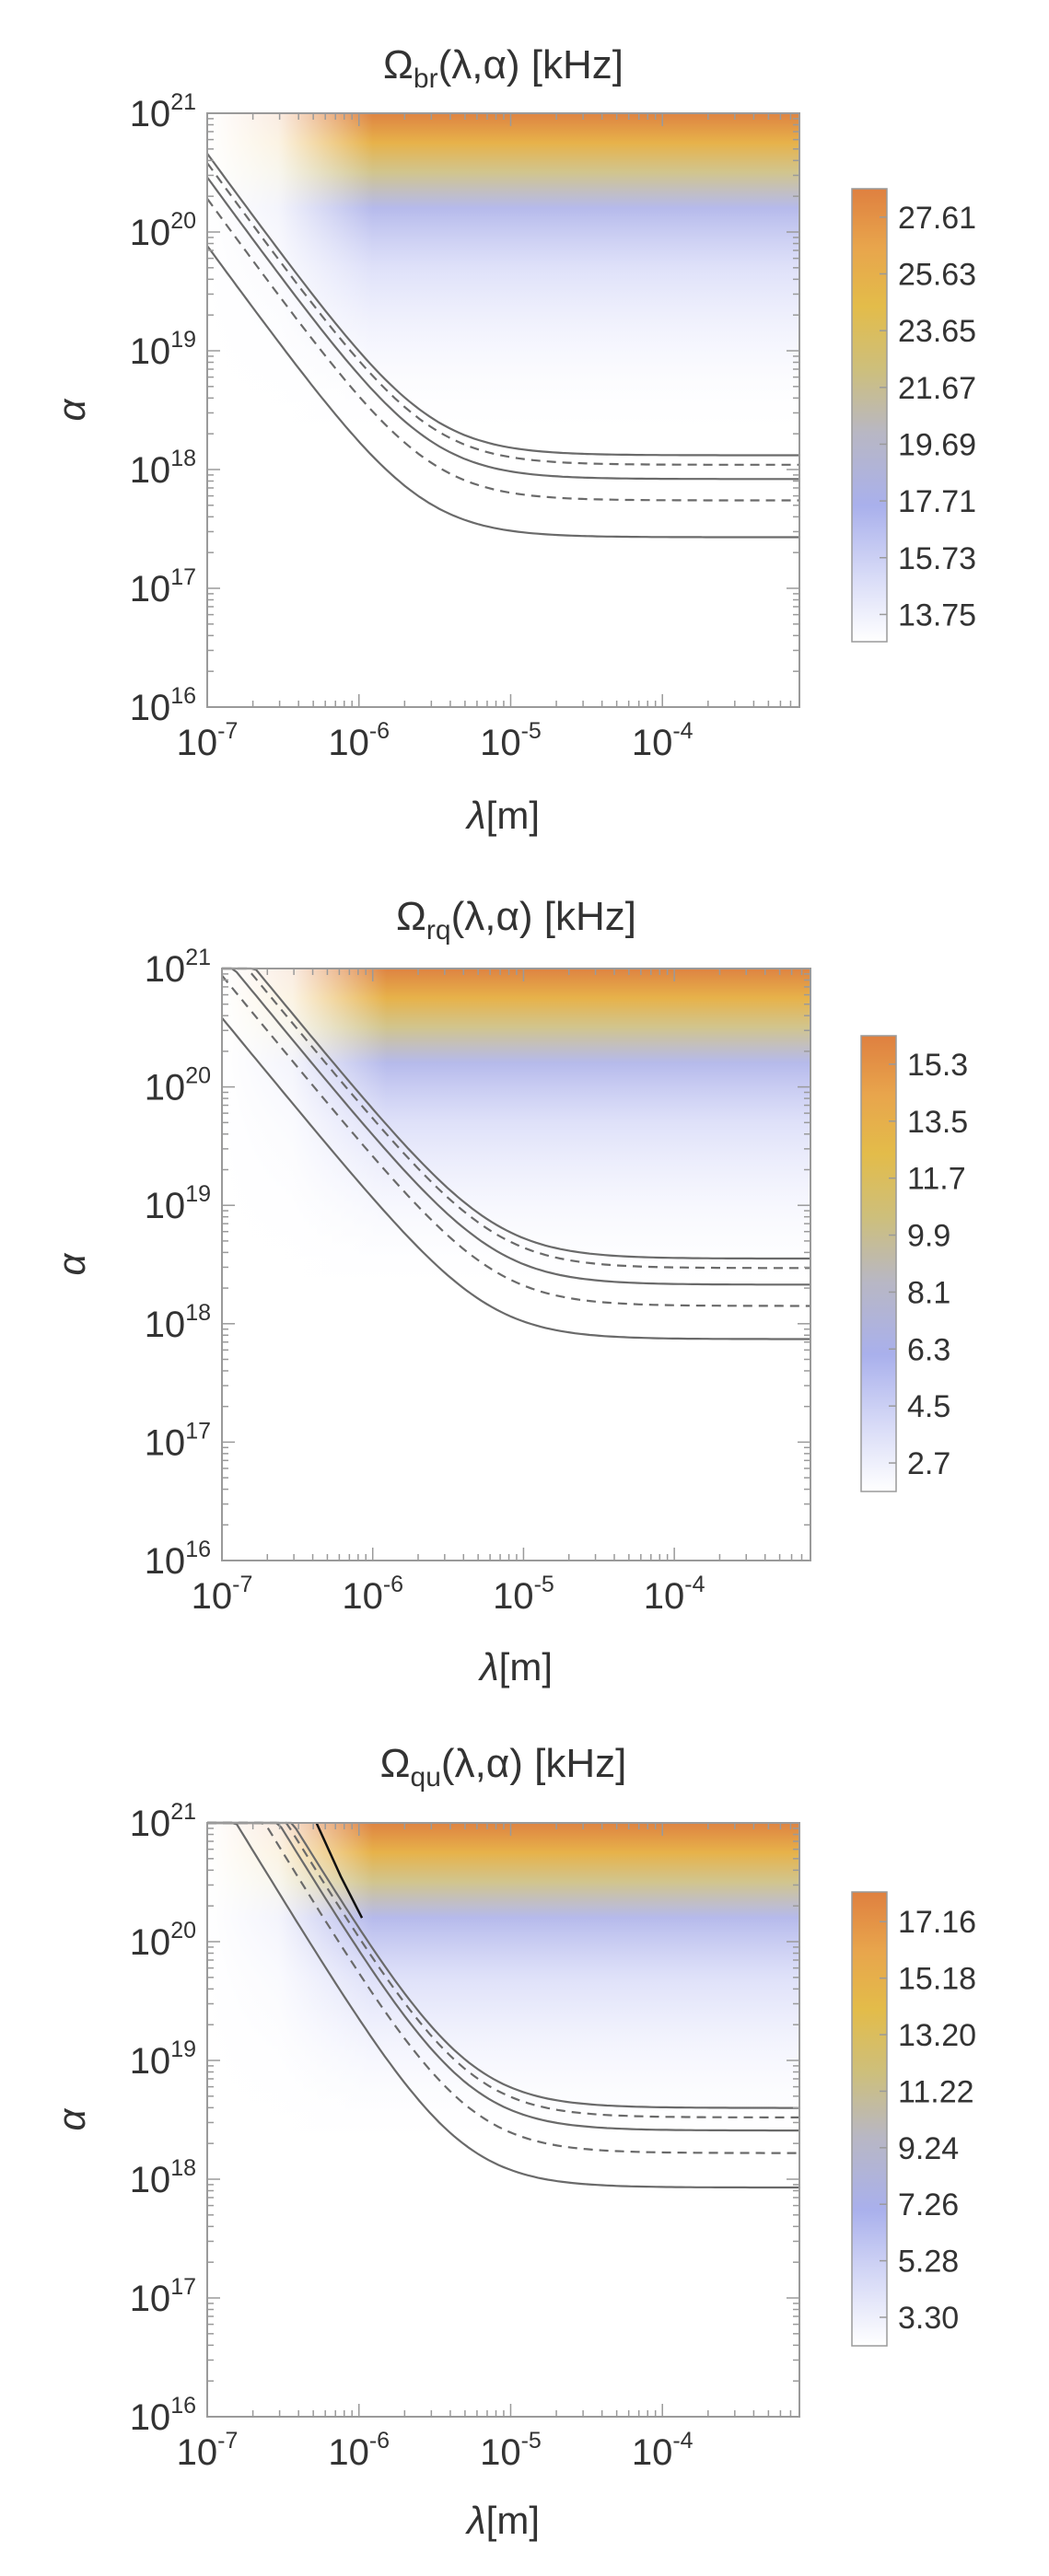  Describe the element at coordinates (937, 1979) in the screenshot. I see `colorbar-label: 15.18` at that location.